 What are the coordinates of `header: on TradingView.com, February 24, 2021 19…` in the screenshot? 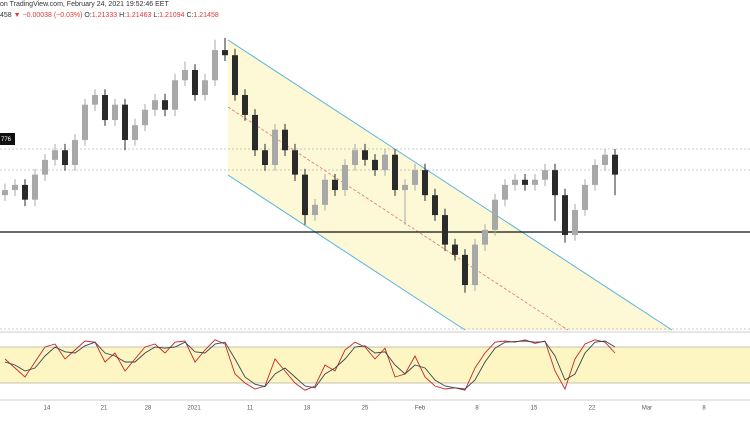 It's located at (109, 73).